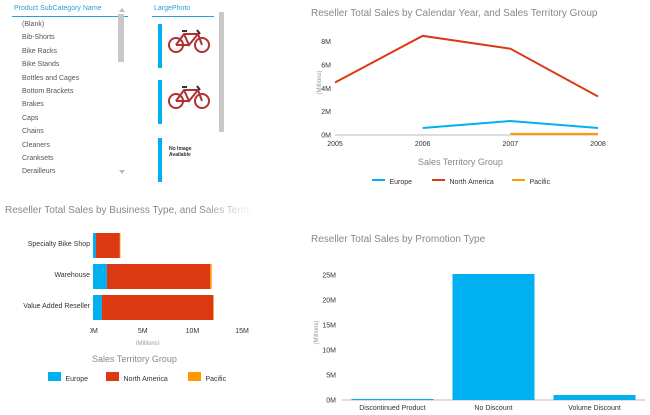 The image size is (650, 415). I want to click on y-tick-label: 2M, so click(326, 112).